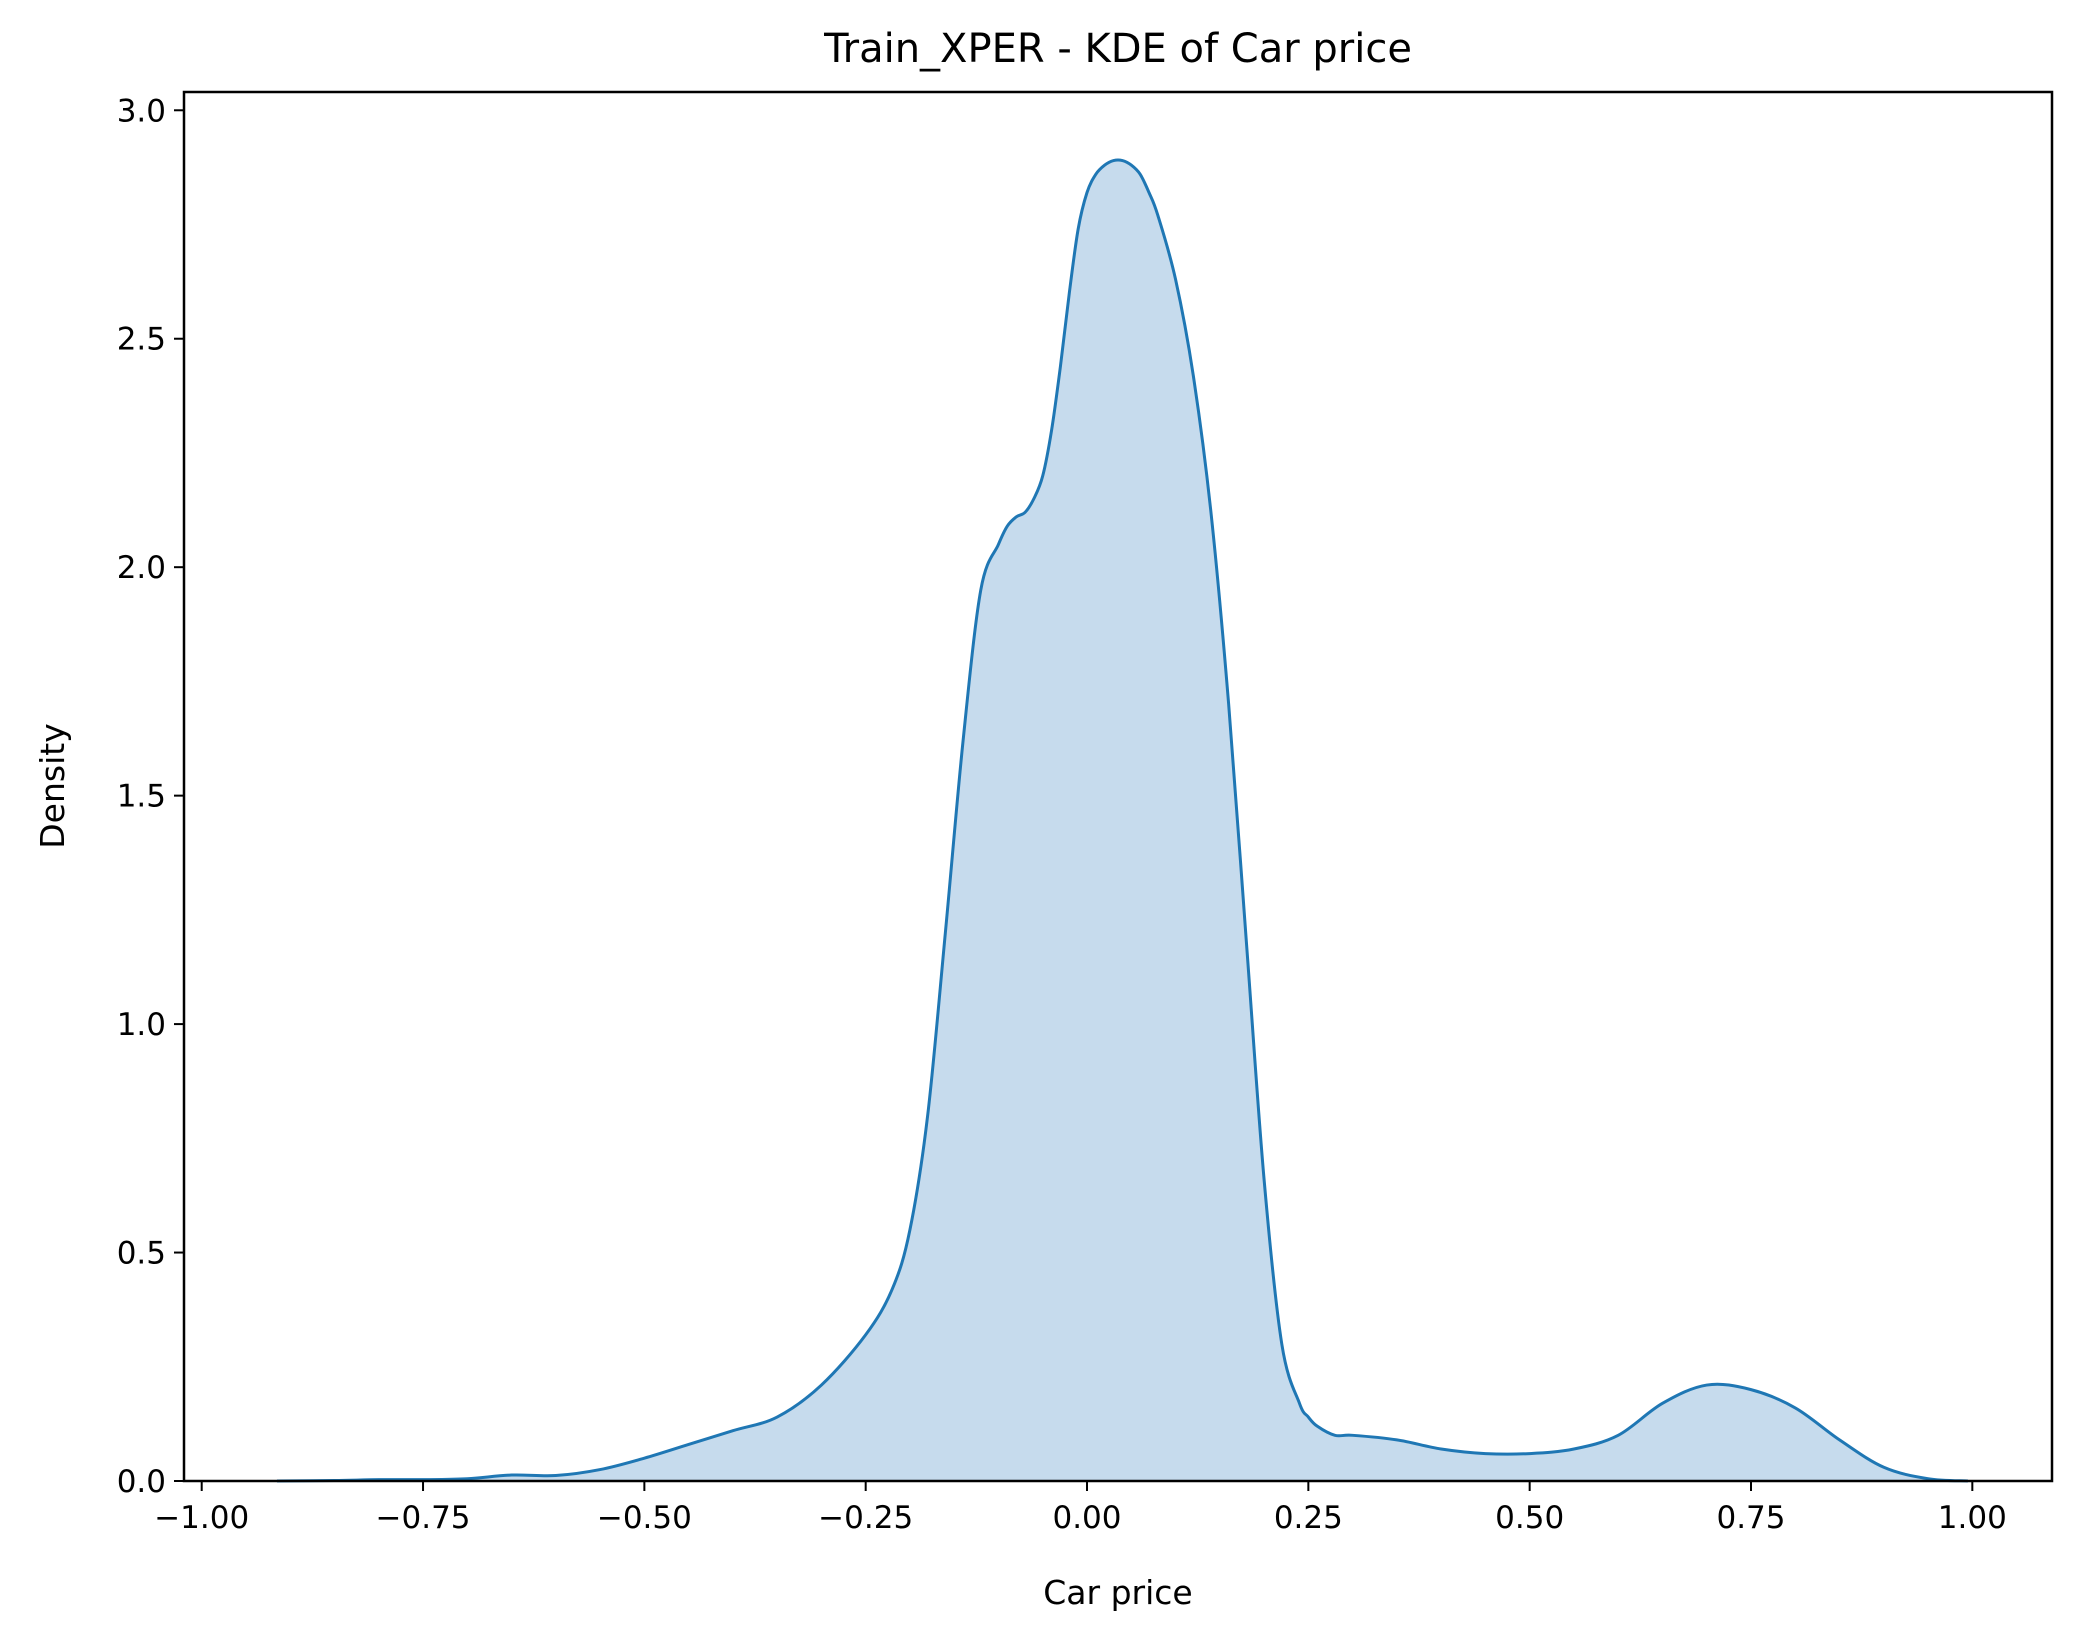 This screenshot has width=2074, height=1638. Describe the element at coordinates (141, 797) in the screenshot. I see `y-tick-label: 1.5` at that location.